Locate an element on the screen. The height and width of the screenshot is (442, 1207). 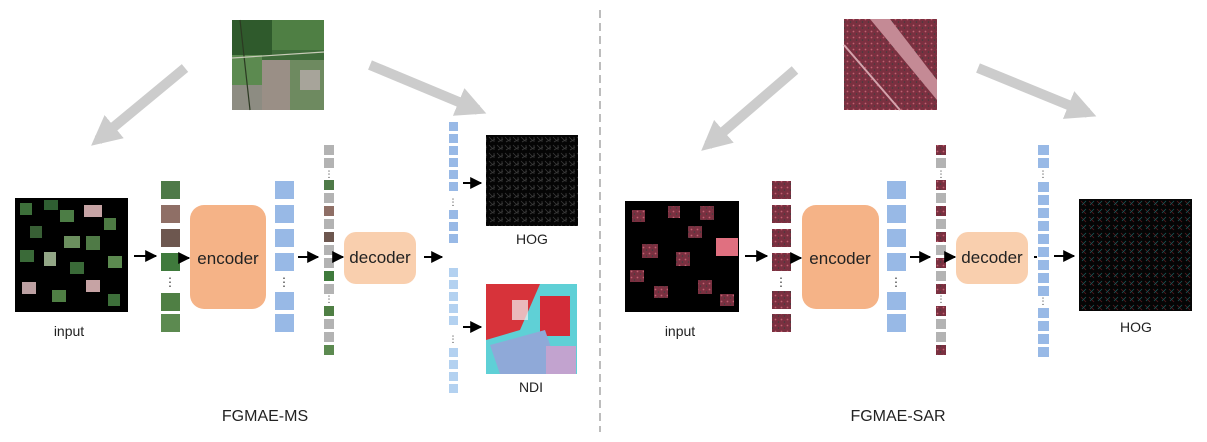
sar-caption: FGMAE-SAR is located at coordinates (897, 416).